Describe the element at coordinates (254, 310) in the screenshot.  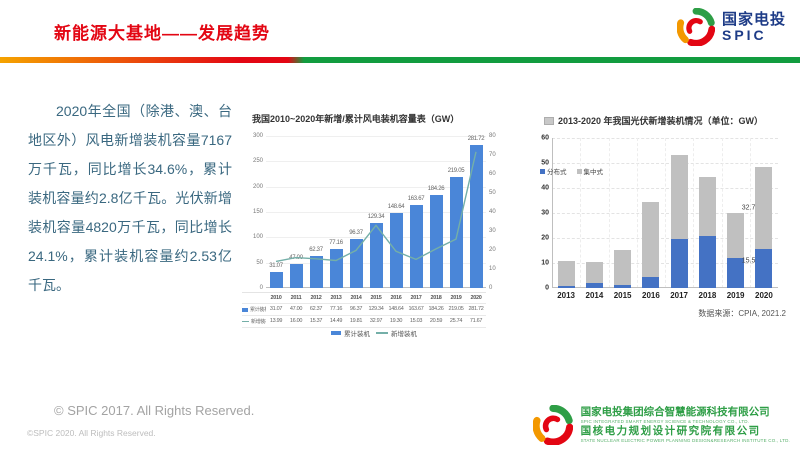
I see `table-row-label: 累计装机` at that location.